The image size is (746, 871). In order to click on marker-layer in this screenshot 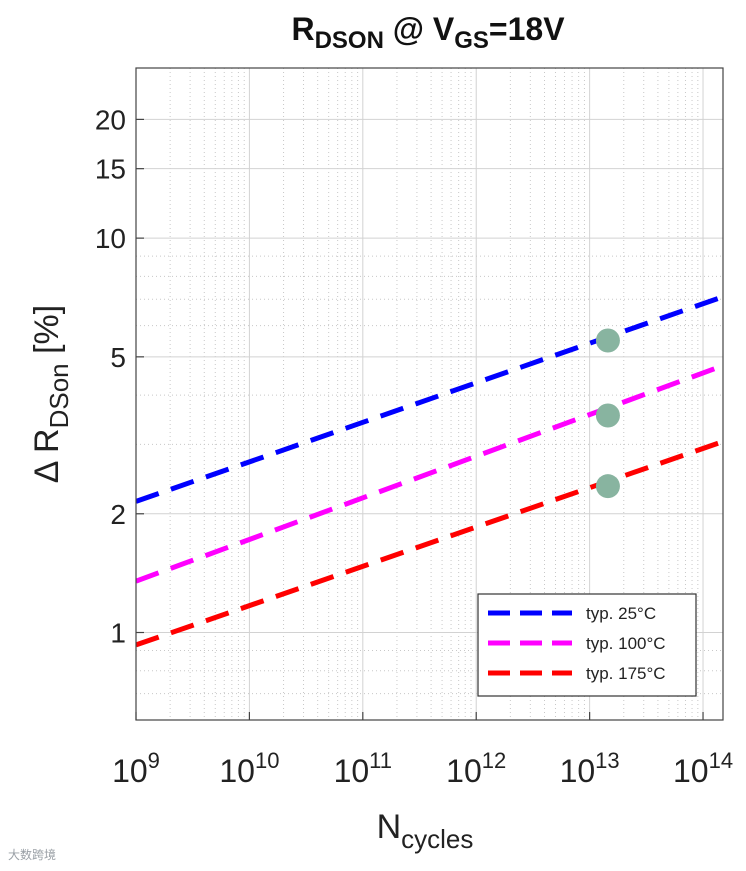, I will do `click(607, 413)`.